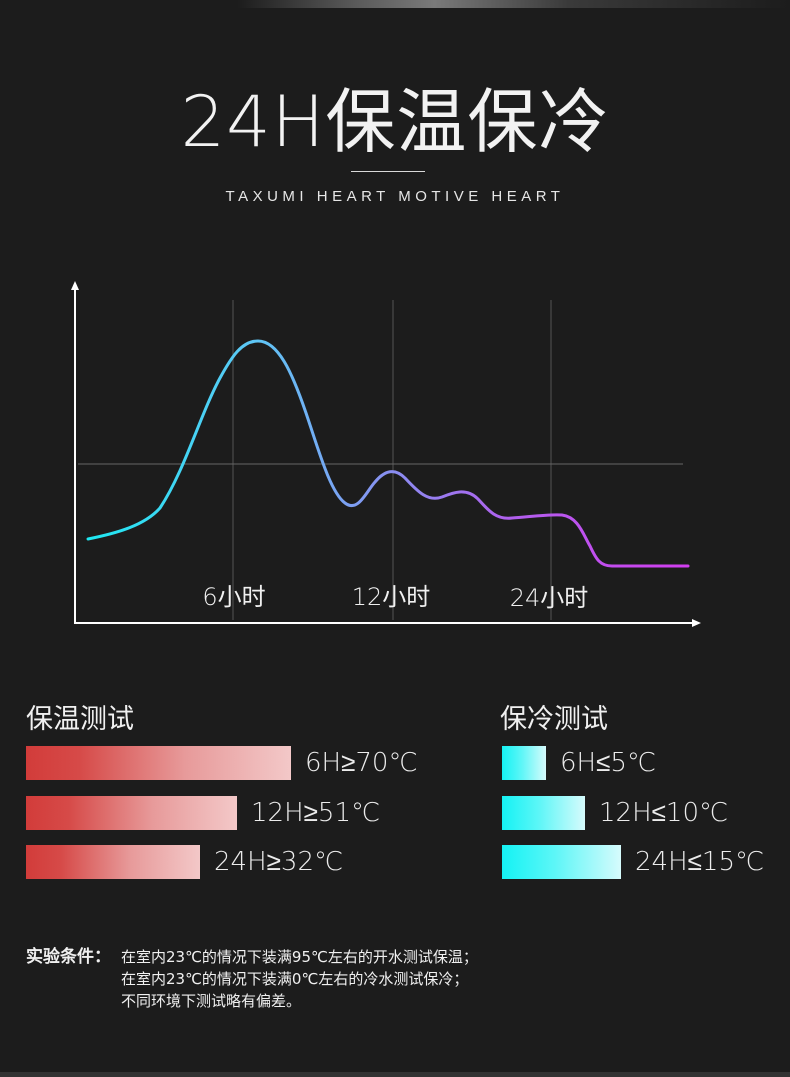  I want to click on x-axis-arrow, so click(696, 623).